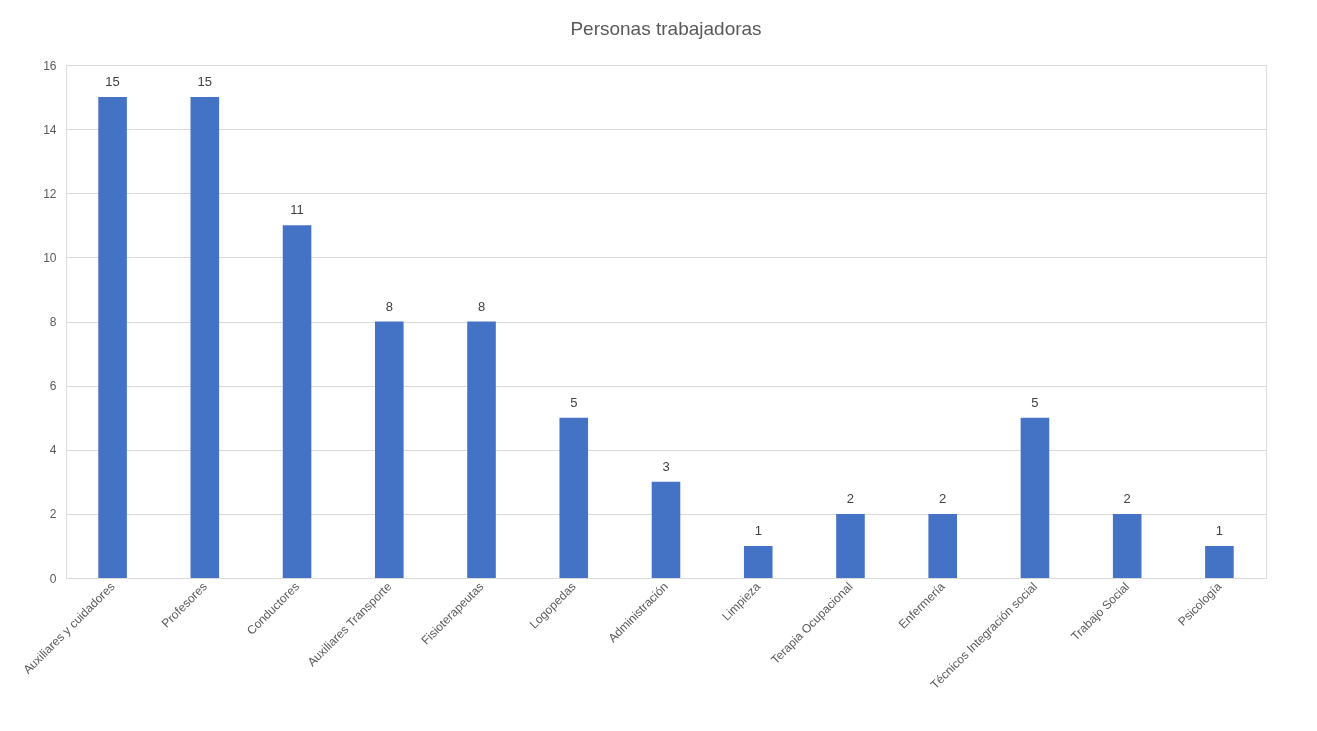 The width and height of the screenshot is (1317, 731). I want to click on y-tick-label: 6, so click(53, 386).